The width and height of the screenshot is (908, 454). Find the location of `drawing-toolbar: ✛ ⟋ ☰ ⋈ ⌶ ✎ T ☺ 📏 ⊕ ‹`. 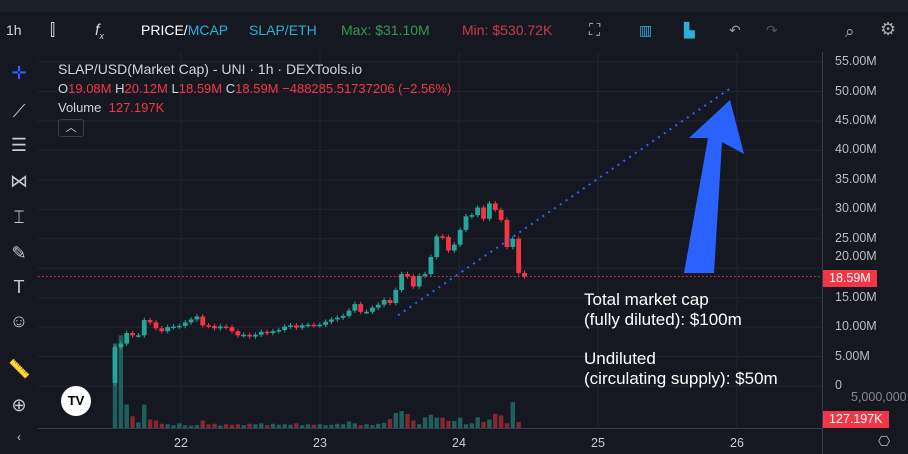

drawing-toolbar: ✛ ⟋ ☰ ⋈ ⌶ ✎ T ☺ 📏 ⊕ ‹ is located at coordinates (19, 253).